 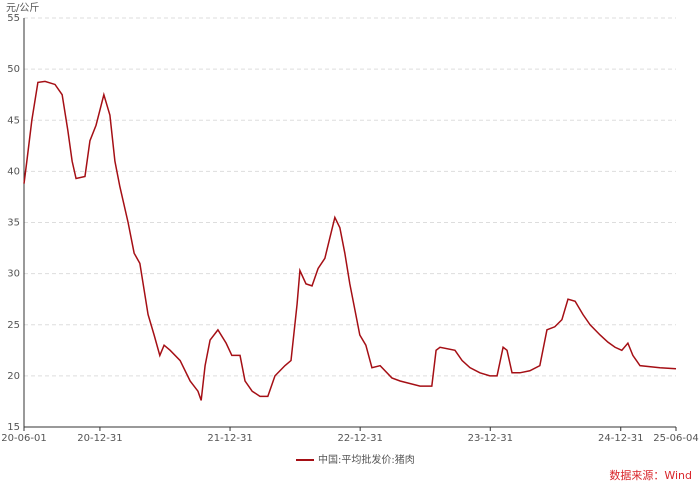 I want to click on y-tick-label: 30, so click(x=13, y=274).